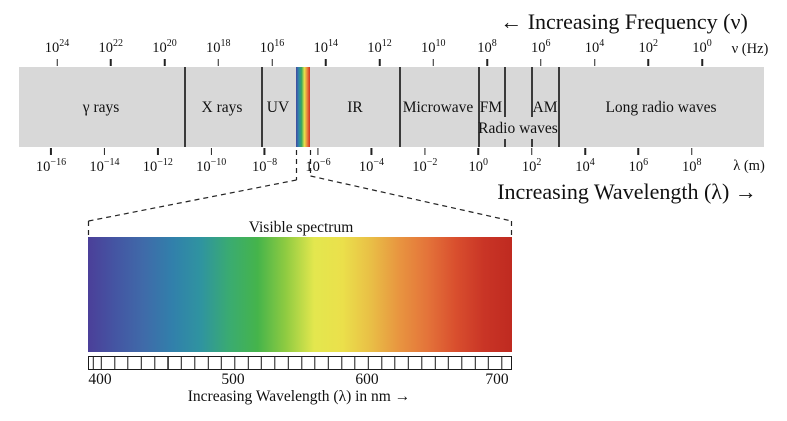 The width and height of the screenshot is (787, 421). I want to click on wavelength-axis-tick: 10−16, so click(51, 162).